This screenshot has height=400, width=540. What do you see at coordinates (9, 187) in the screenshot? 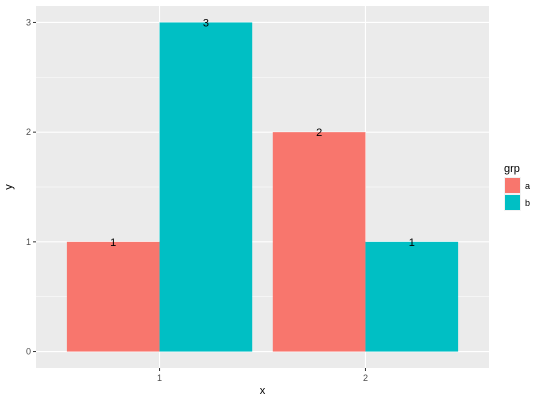
I see `y-axis-title: y` at bounding box center [9, 187].